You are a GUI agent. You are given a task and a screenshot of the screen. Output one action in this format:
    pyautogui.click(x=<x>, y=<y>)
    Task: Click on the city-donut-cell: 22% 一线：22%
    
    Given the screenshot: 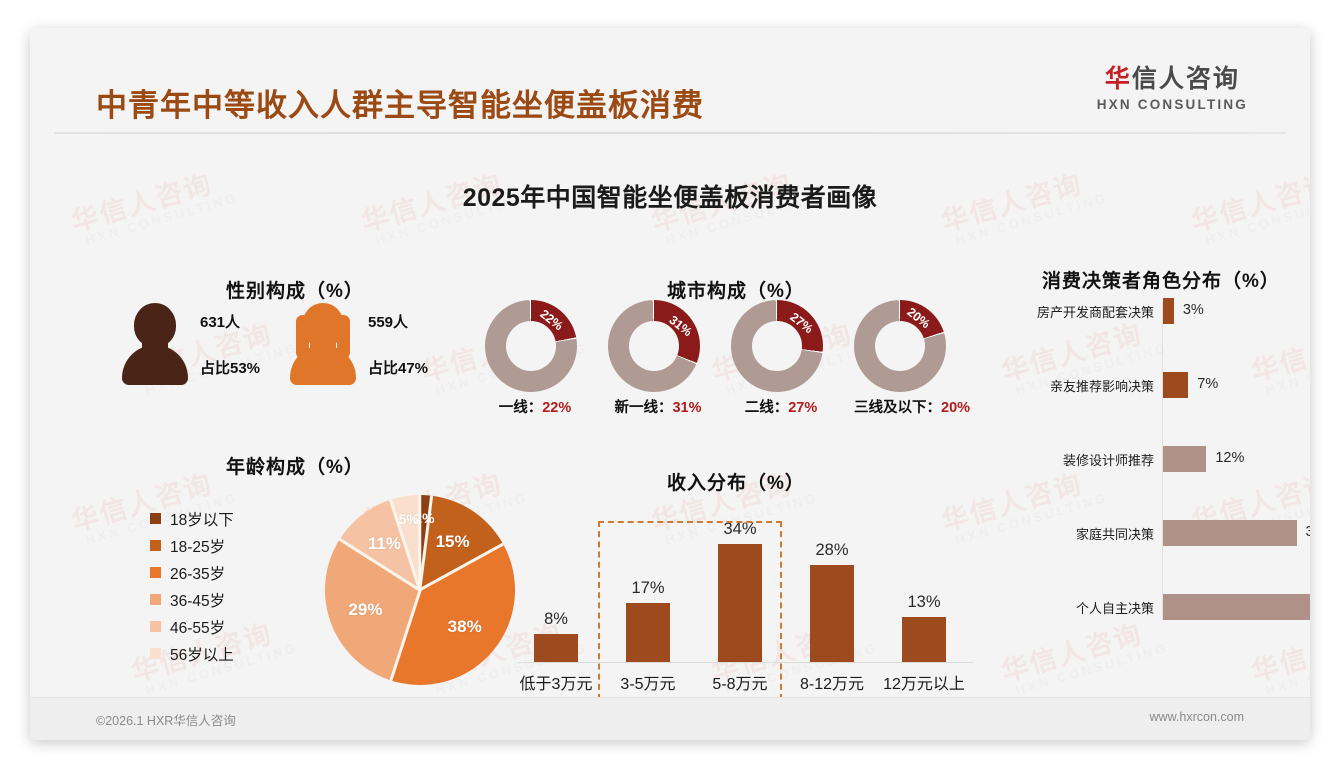 What is the action you would take?
    pyautogui.click(x=535, y=358)
    